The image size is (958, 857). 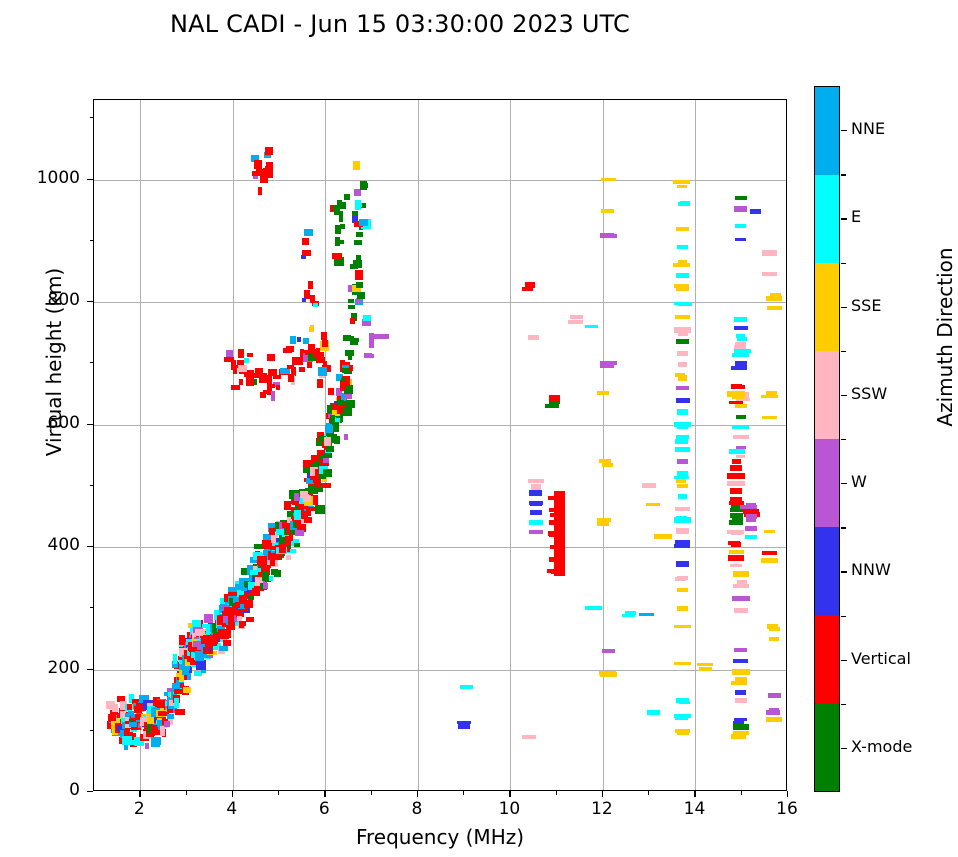 What do you see at coordinates (827, 747) in the screenshot?
I see `colorbar-segment-x-mode` at bounding box center [827, 747].